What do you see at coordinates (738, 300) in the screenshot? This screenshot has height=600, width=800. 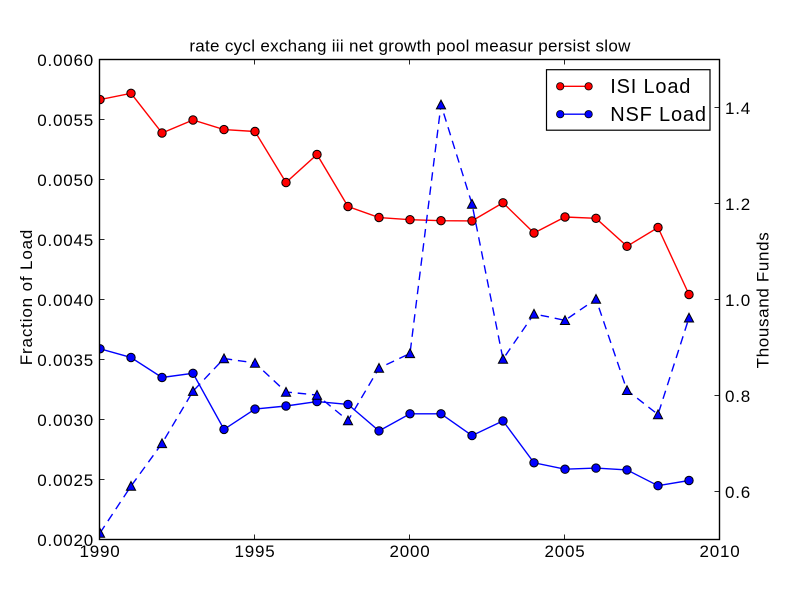 I see `svg-text: 1.0` at bounding box center [738, 300].